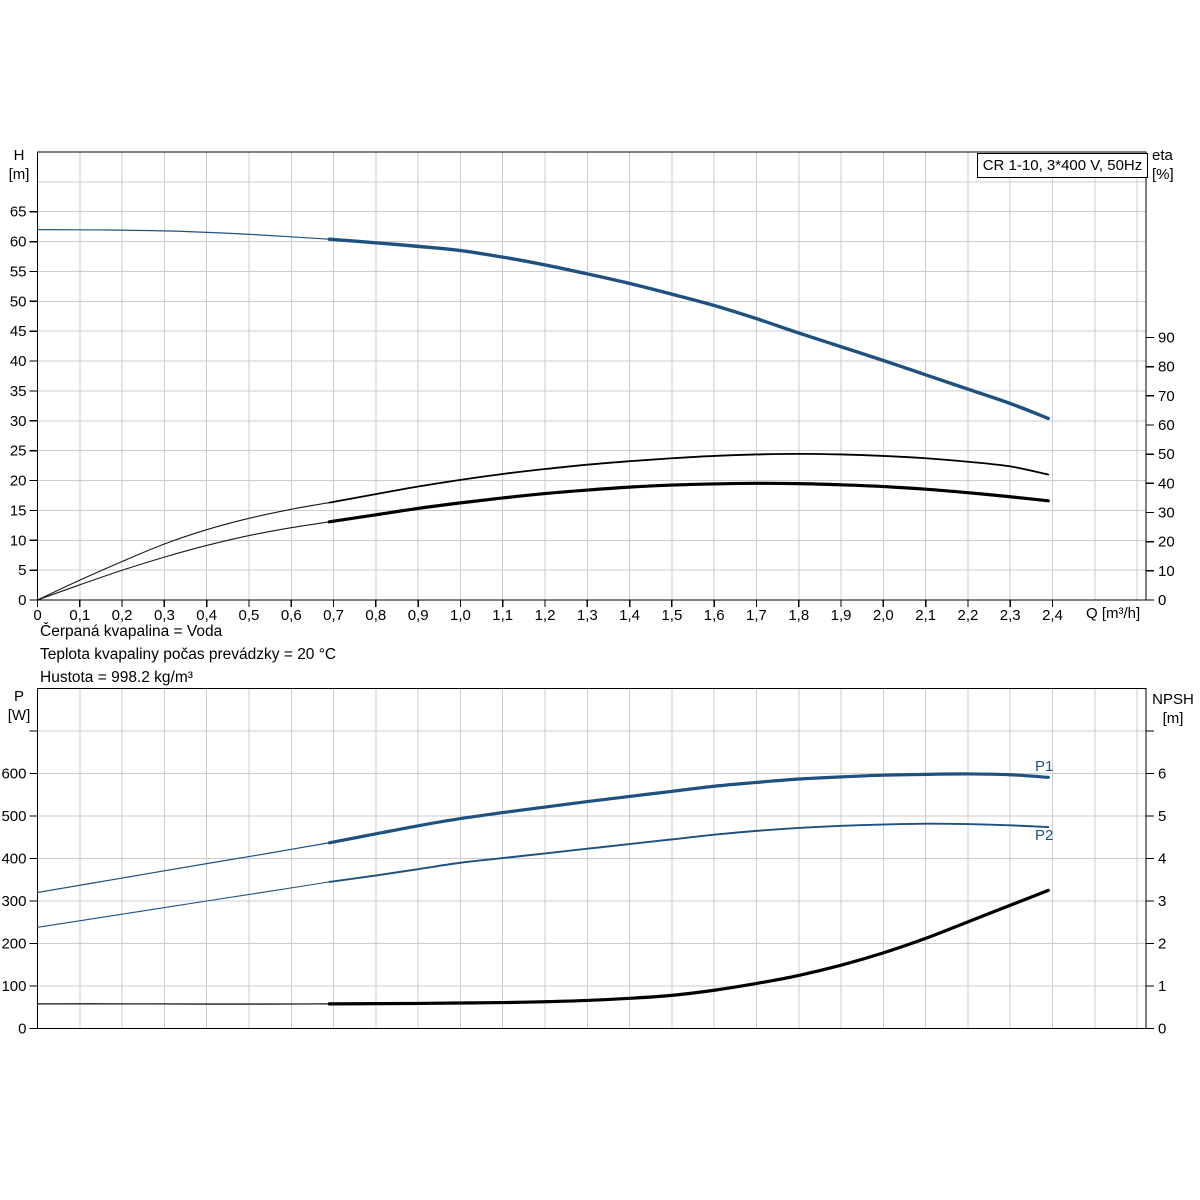 The height and width of the screenshot is (1200, 1200). Describe the element at coordinates (18, 696) in the screenshot. I see `p-axis-label-symbol: P` at that location.